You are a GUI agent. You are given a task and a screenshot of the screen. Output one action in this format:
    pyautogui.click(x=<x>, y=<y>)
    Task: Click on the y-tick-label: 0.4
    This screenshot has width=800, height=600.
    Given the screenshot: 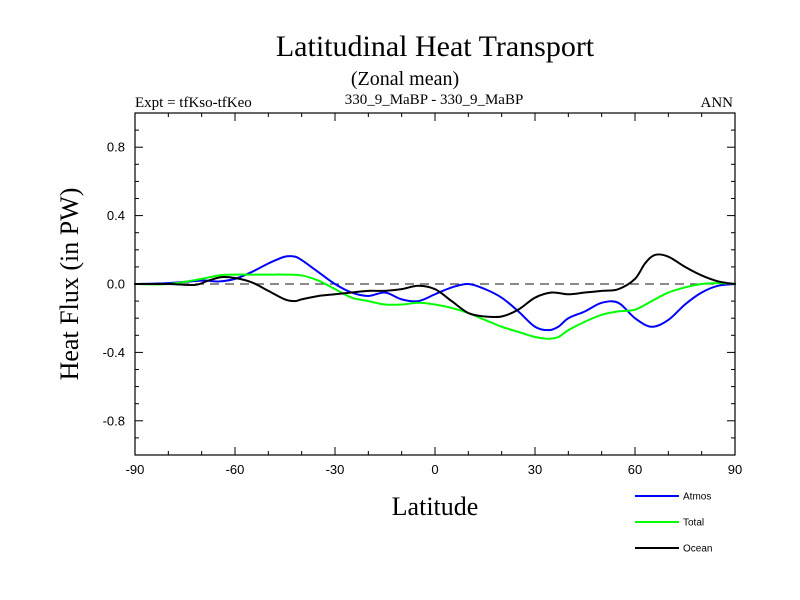 What is the action you would take?
    pyautogui.click(x=116, y=215)
    